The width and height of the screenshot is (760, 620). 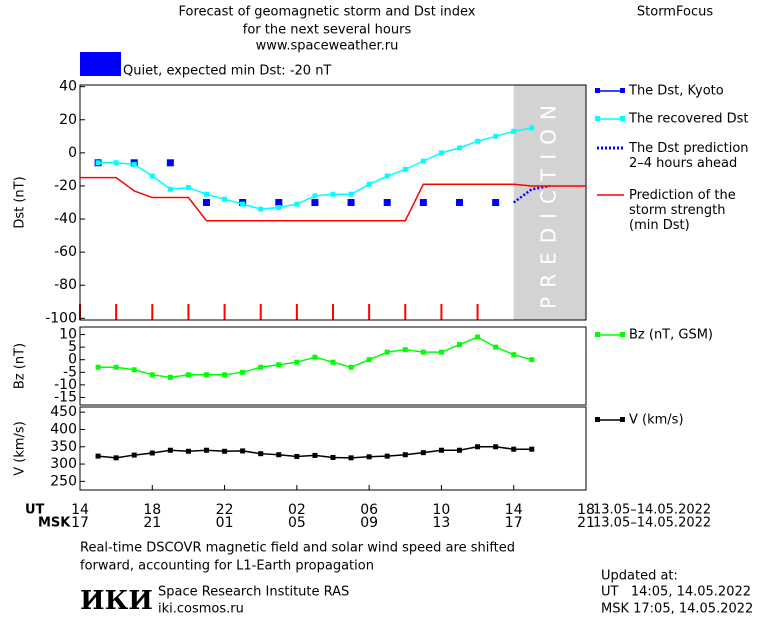 What do you see at coordinates (442, 523) in the screenshot?
I see `x2-tick-label: 13` at bounding box center [442, 523].